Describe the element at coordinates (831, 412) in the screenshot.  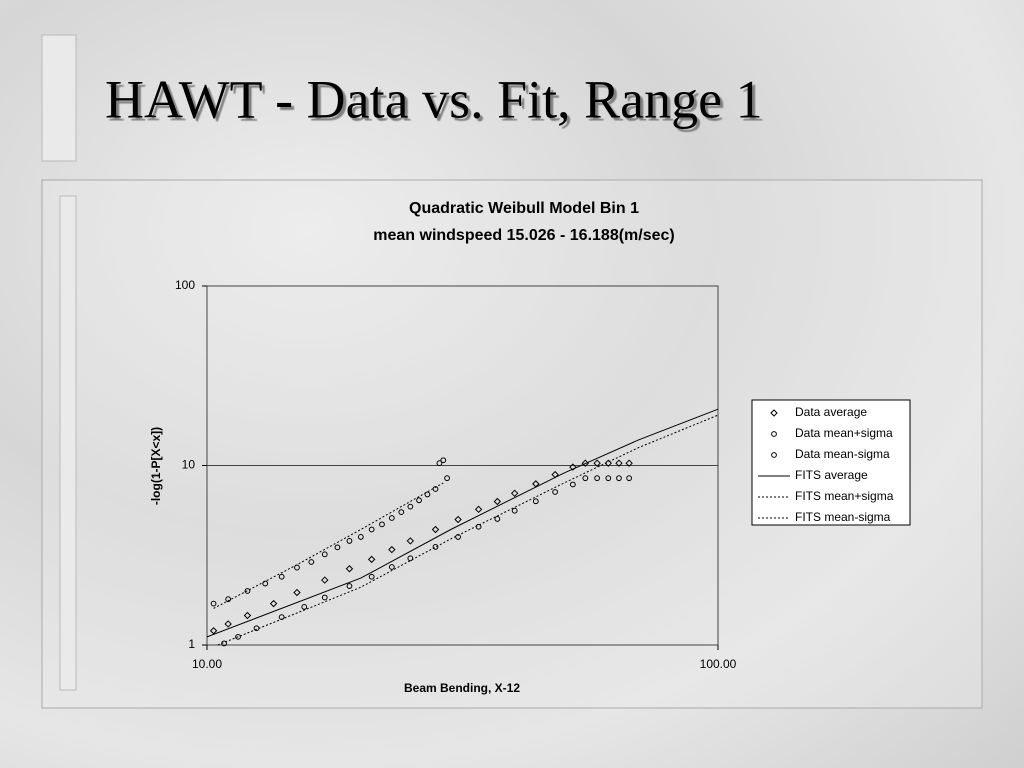
I see `legend-label: Data average` at that location.